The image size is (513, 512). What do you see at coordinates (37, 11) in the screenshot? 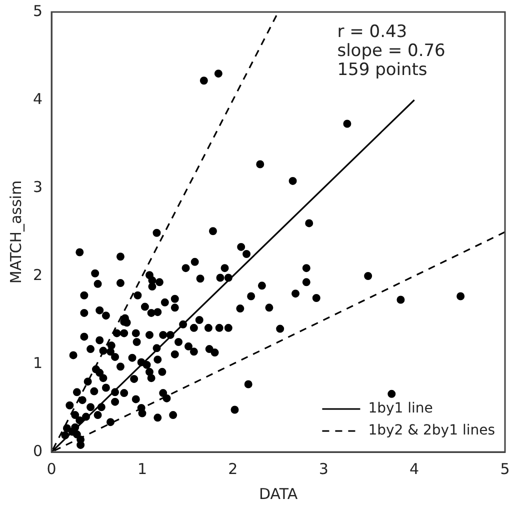
I see `y-tick-label: 5` at bounding box center [37, 11].